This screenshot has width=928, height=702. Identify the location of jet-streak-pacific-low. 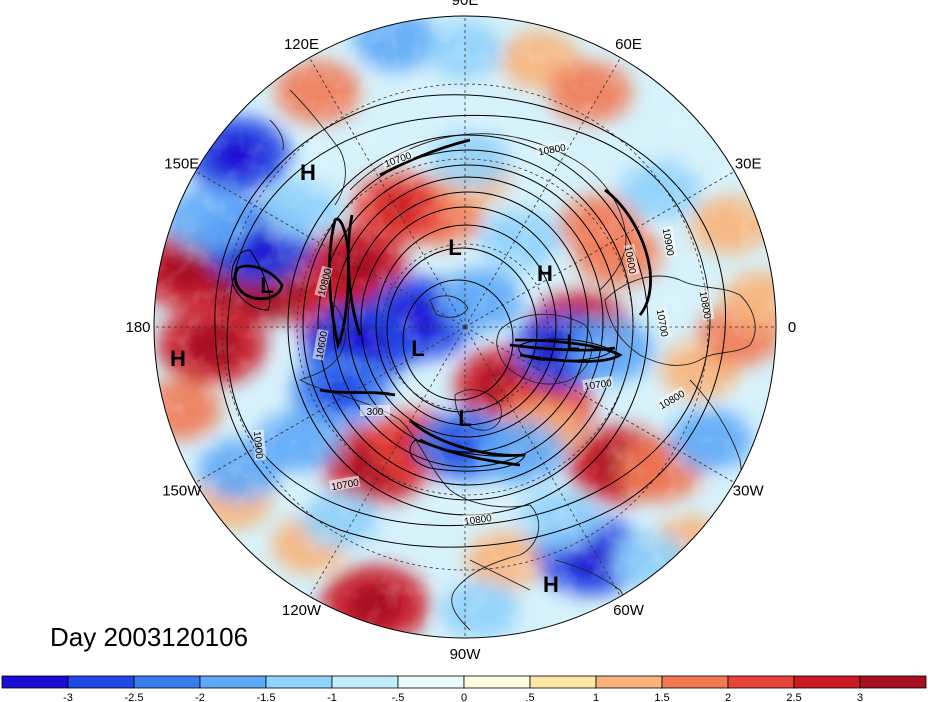
(258, 282).